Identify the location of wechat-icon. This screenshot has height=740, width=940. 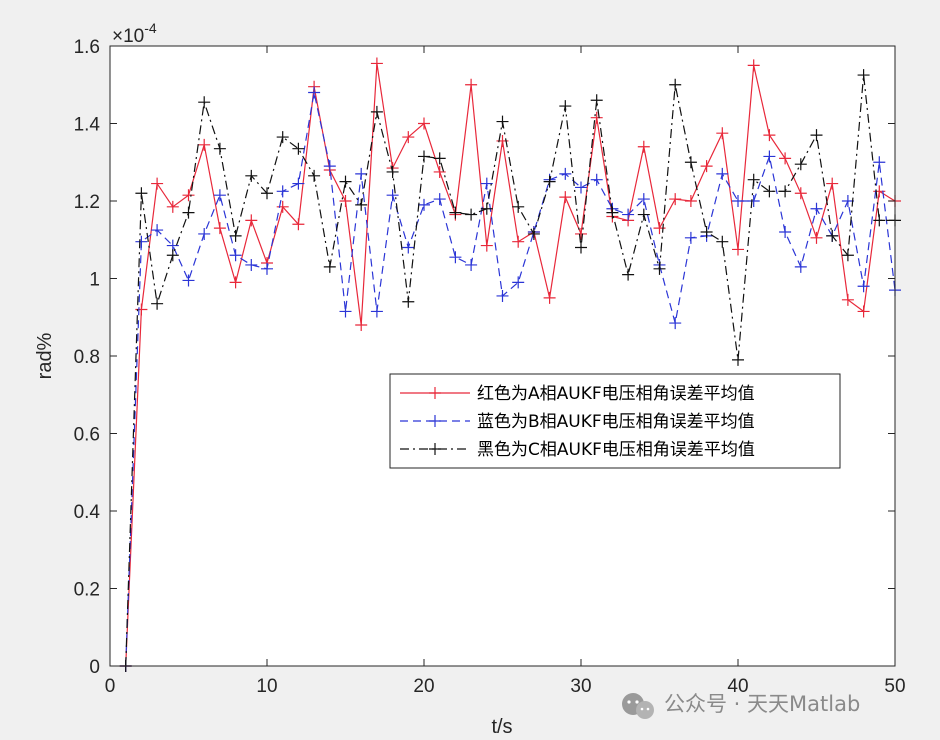
(638, 706).